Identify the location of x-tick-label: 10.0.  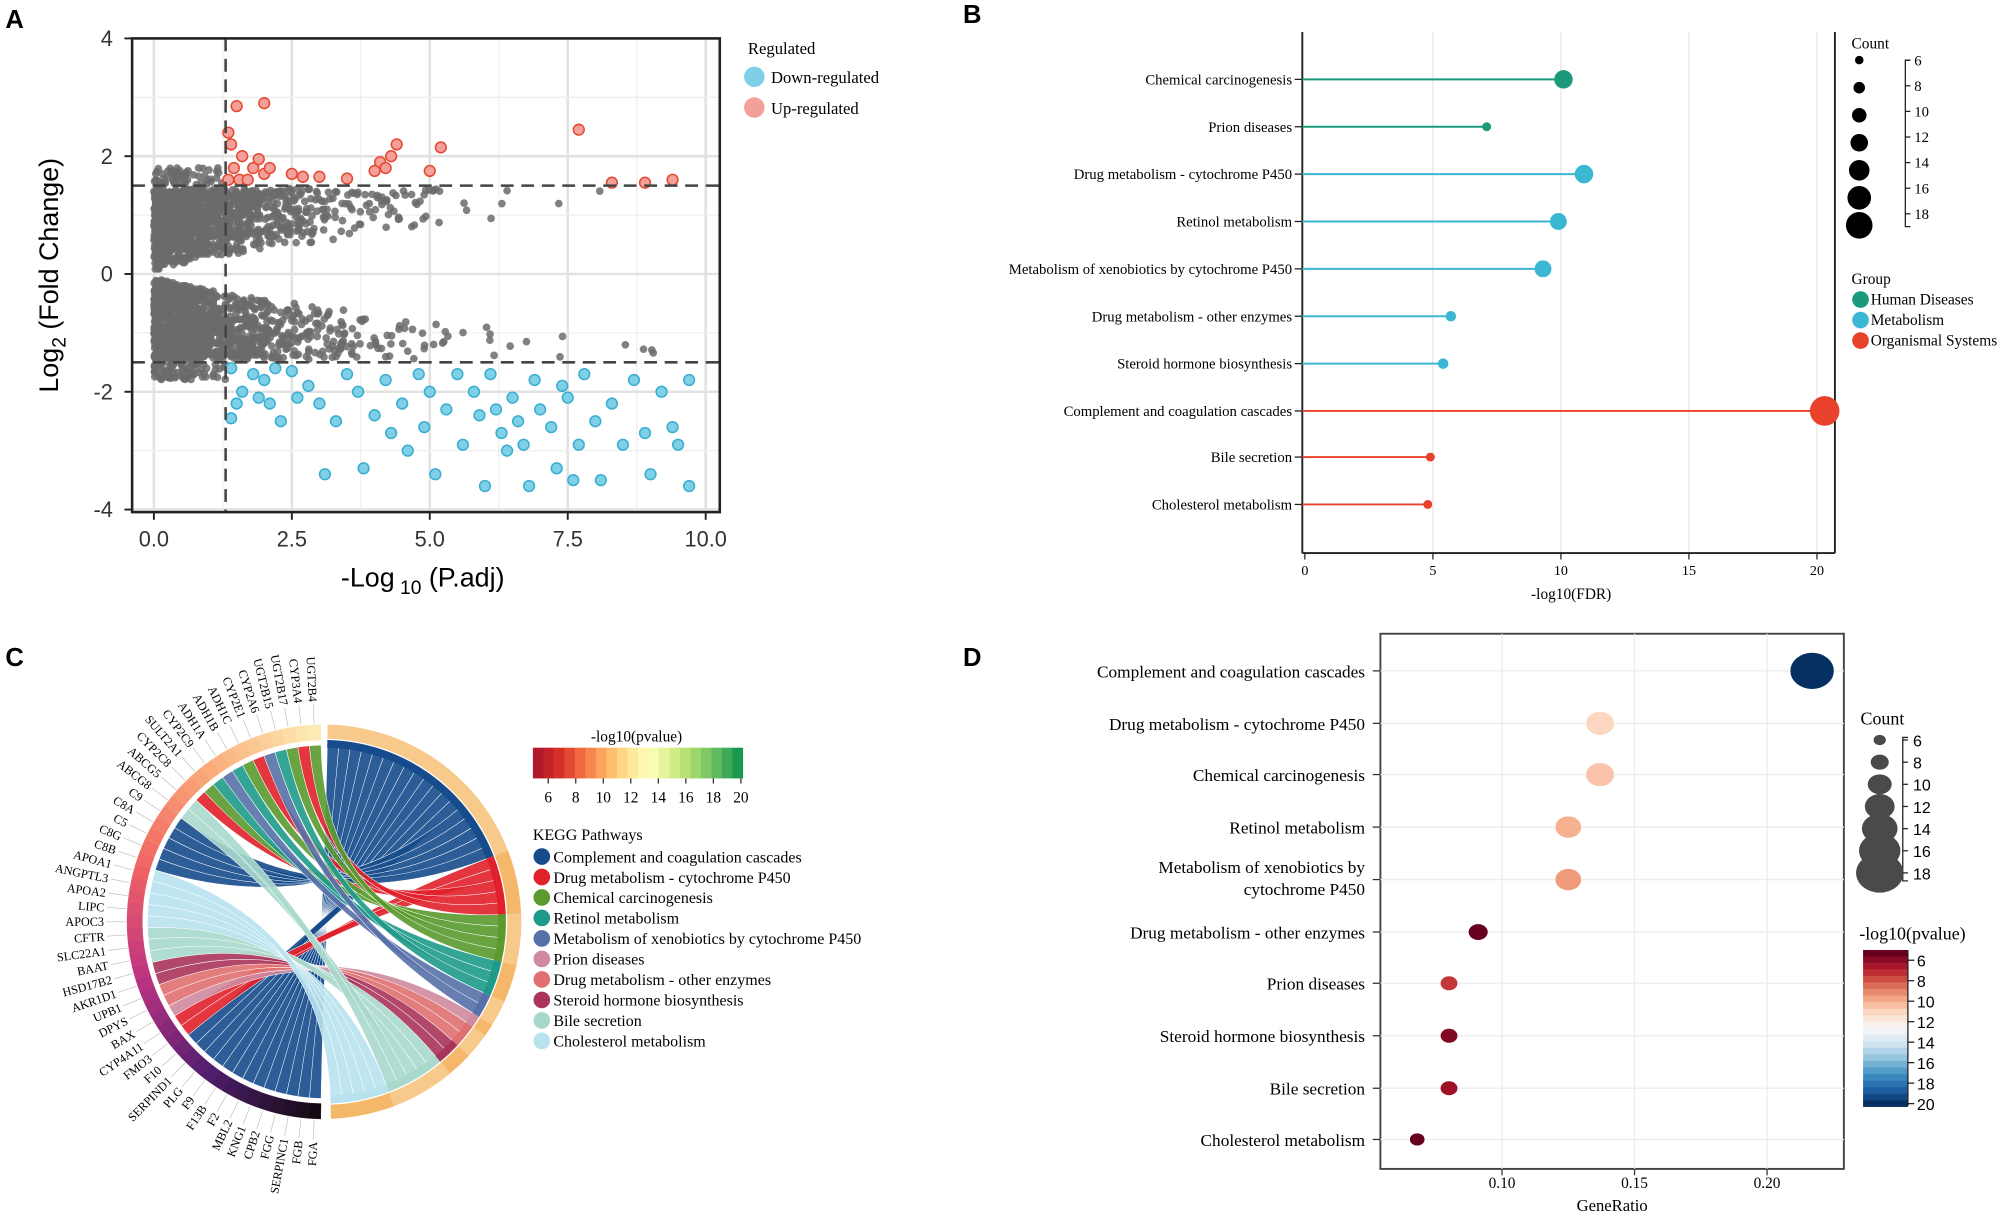
(706, 539).